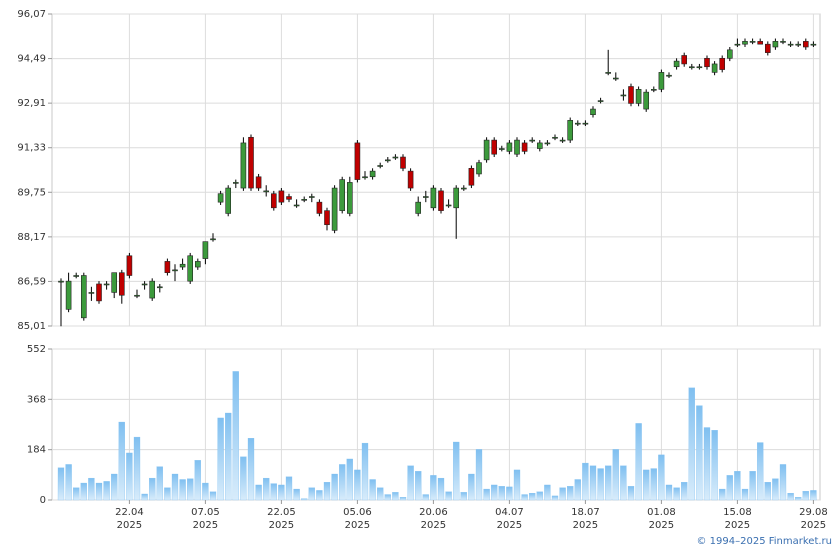 The height and width of the screenshot is (550, 840). What do you see at coordinates (31, 326) in the screenshot?
I see `y-tick-label: 85,01` at bounding box center [31, 326].